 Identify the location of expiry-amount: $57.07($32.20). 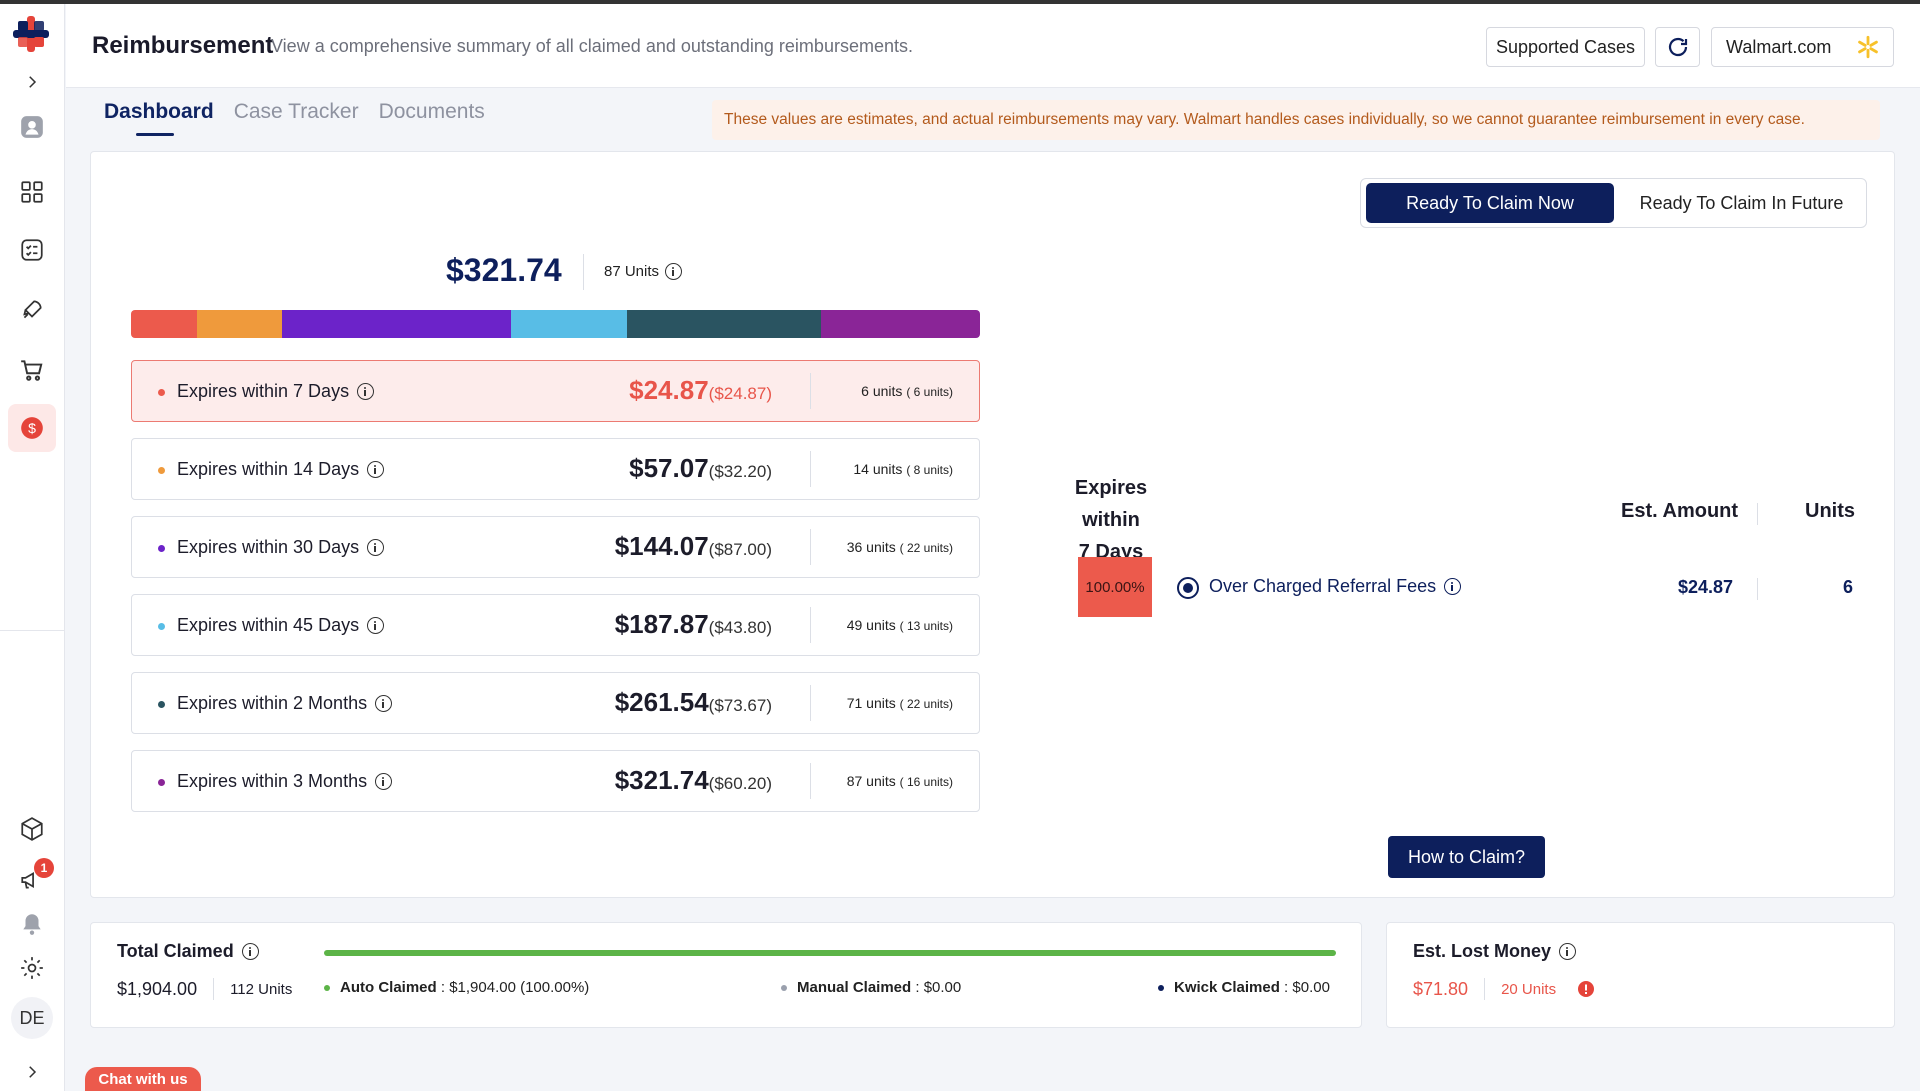
(700, 468).